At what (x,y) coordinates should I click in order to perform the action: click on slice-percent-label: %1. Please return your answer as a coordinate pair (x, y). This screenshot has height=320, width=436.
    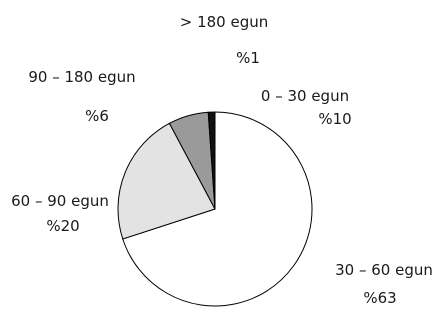
    Looking at the image, I should click on (248, 58).